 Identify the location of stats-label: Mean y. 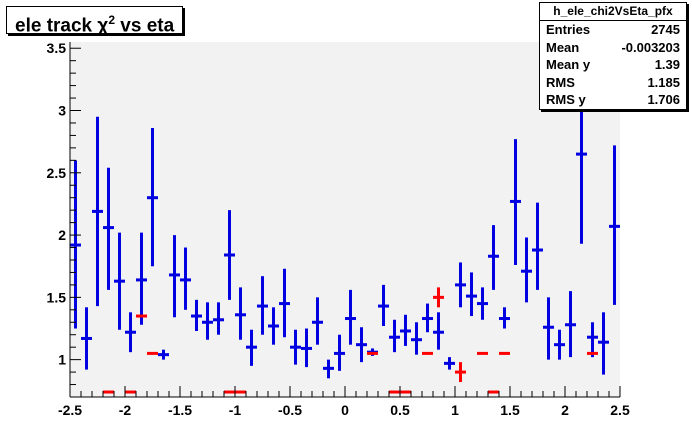
(568, 65).